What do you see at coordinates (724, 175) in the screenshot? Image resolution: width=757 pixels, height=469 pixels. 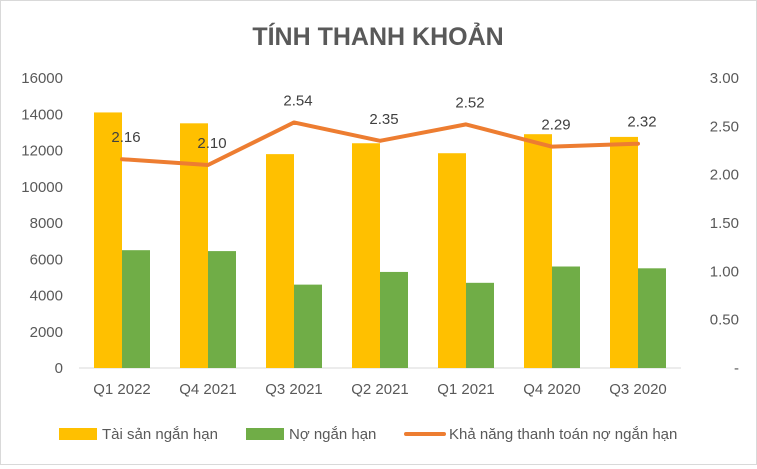 I see `right-axis-tick-label: 2.00` at bounding box center [724, 175].